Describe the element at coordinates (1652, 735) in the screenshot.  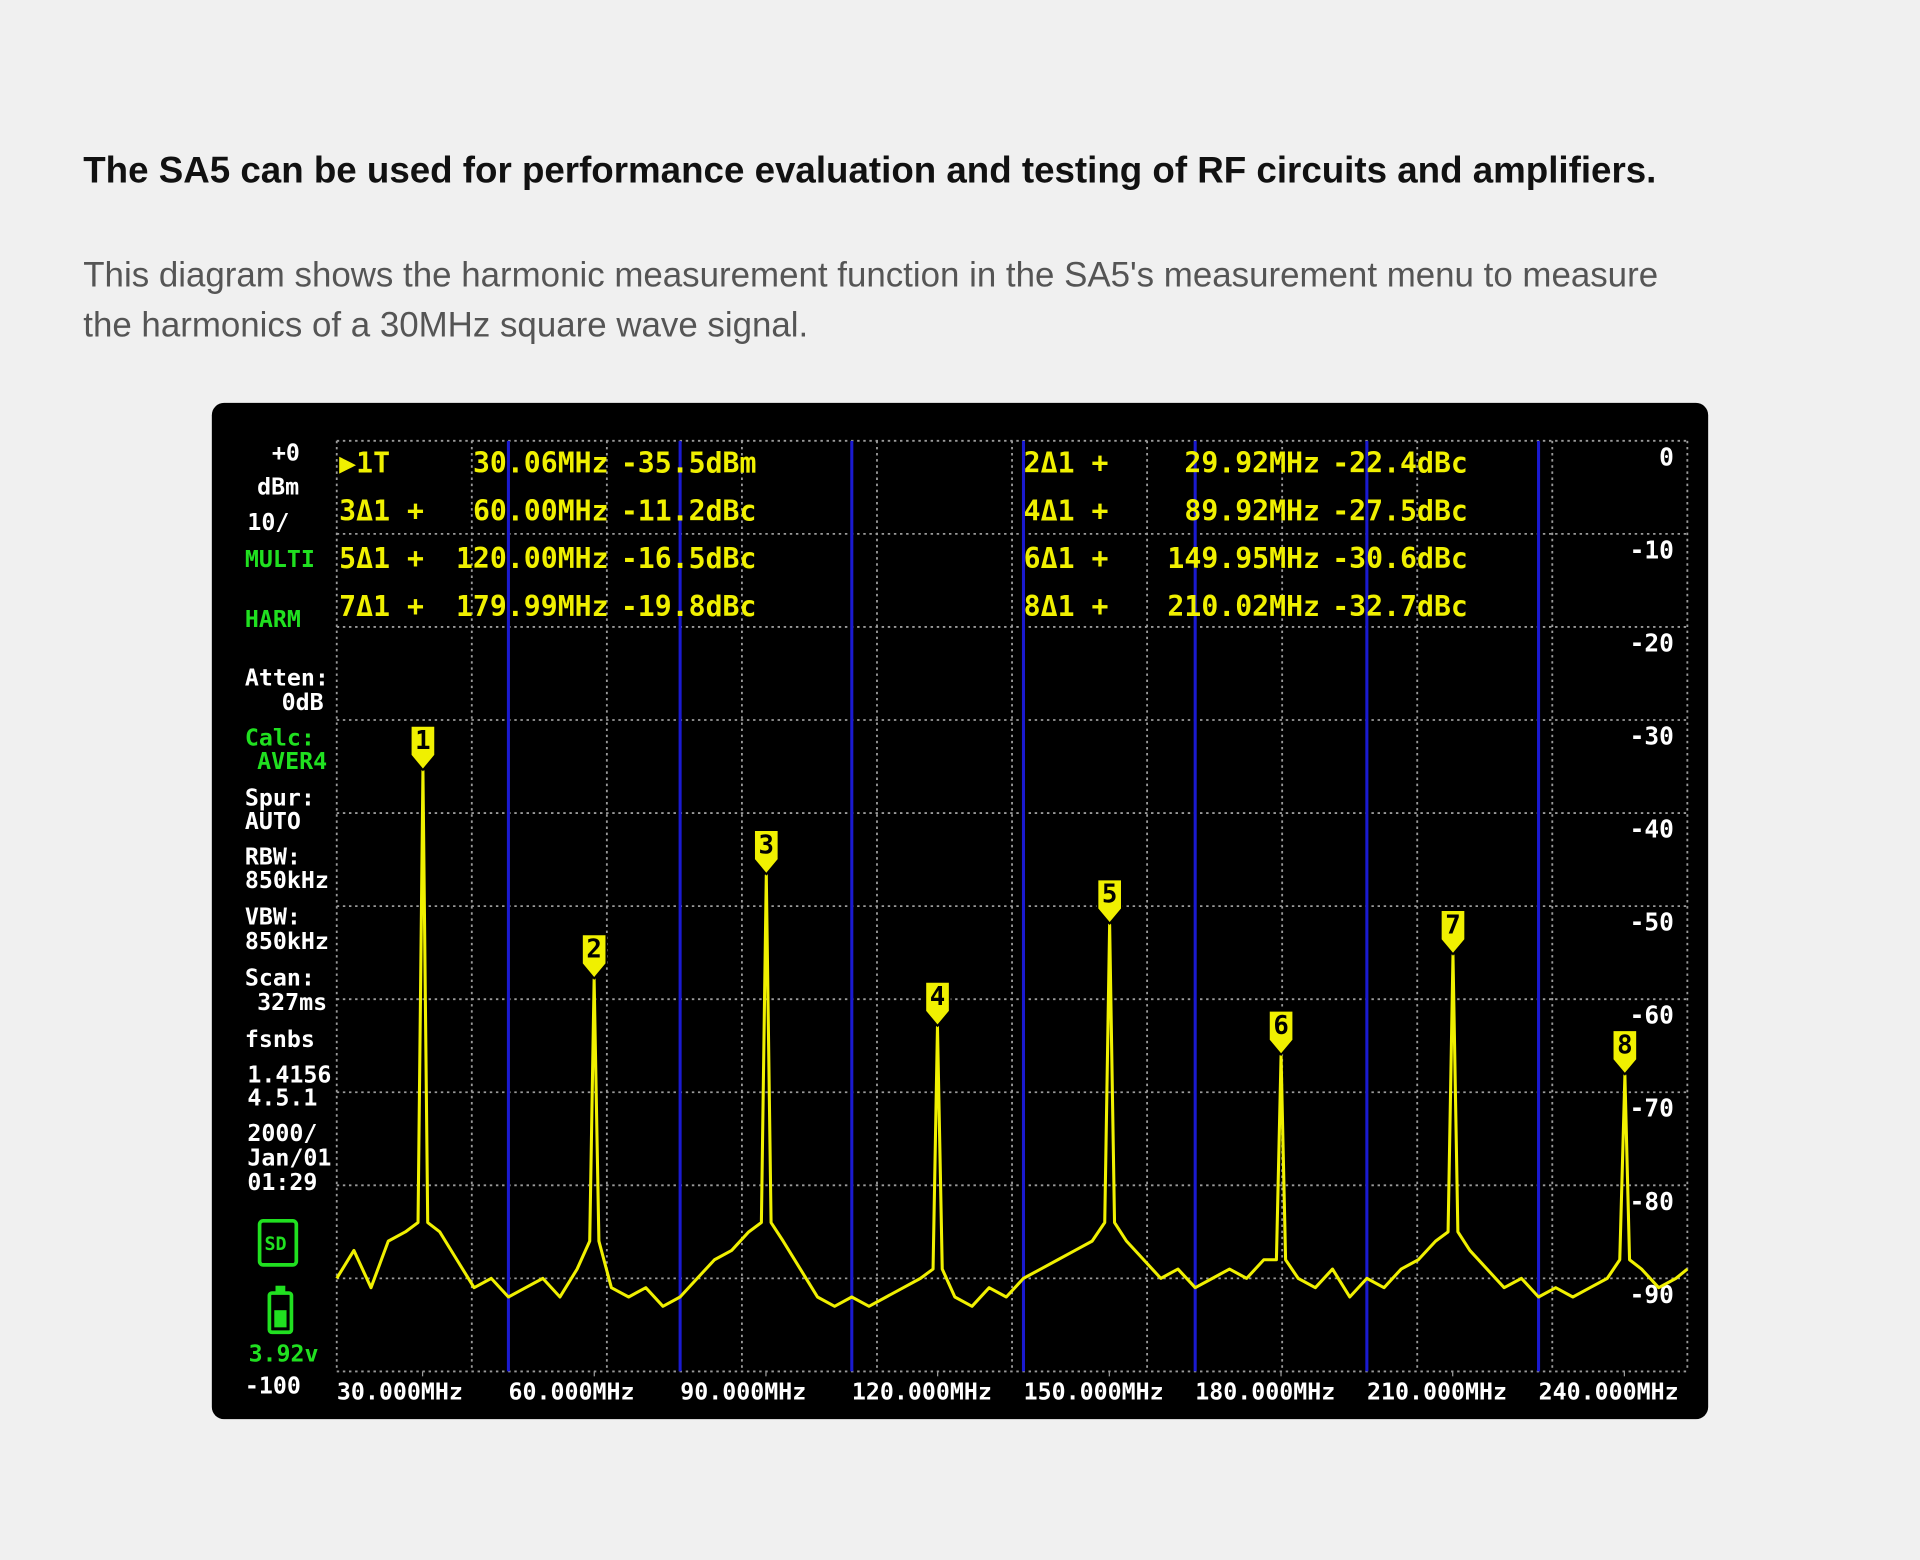
I see `y-tick-label: -30` at that location.